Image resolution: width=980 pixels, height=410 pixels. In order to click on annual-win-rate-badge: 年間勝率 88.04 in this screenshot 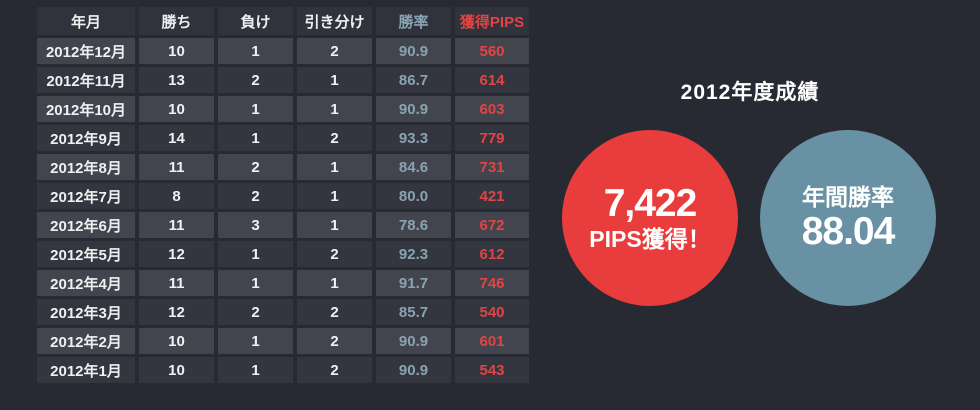, I will do `click(848, 218)`.